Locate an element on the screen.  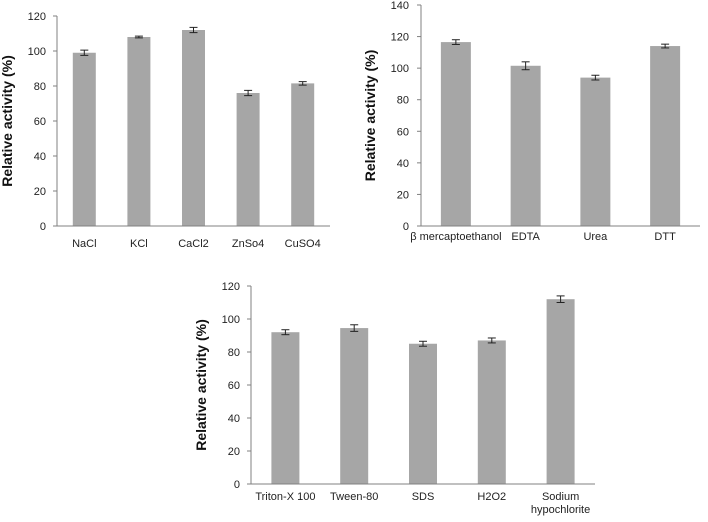
category-label: Tween-80 is located at coordinates (354, 497).